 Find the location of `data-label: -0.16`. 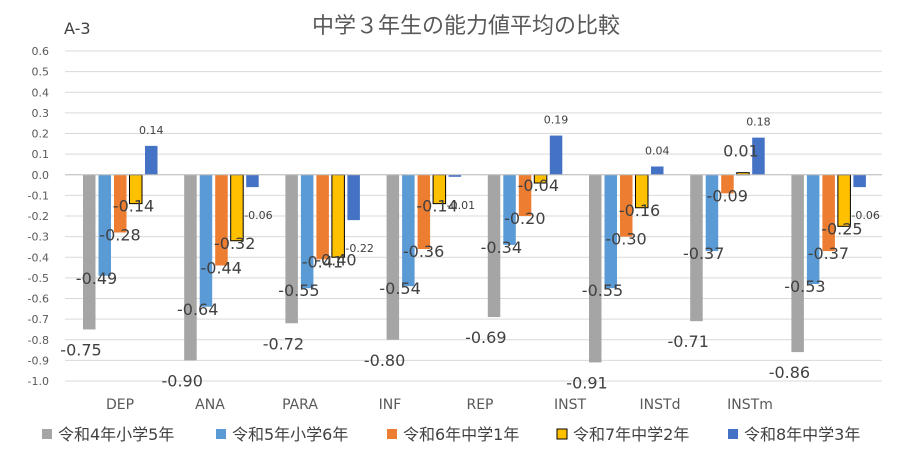

data-label: -0.16 is located at coordinates (639, 210).